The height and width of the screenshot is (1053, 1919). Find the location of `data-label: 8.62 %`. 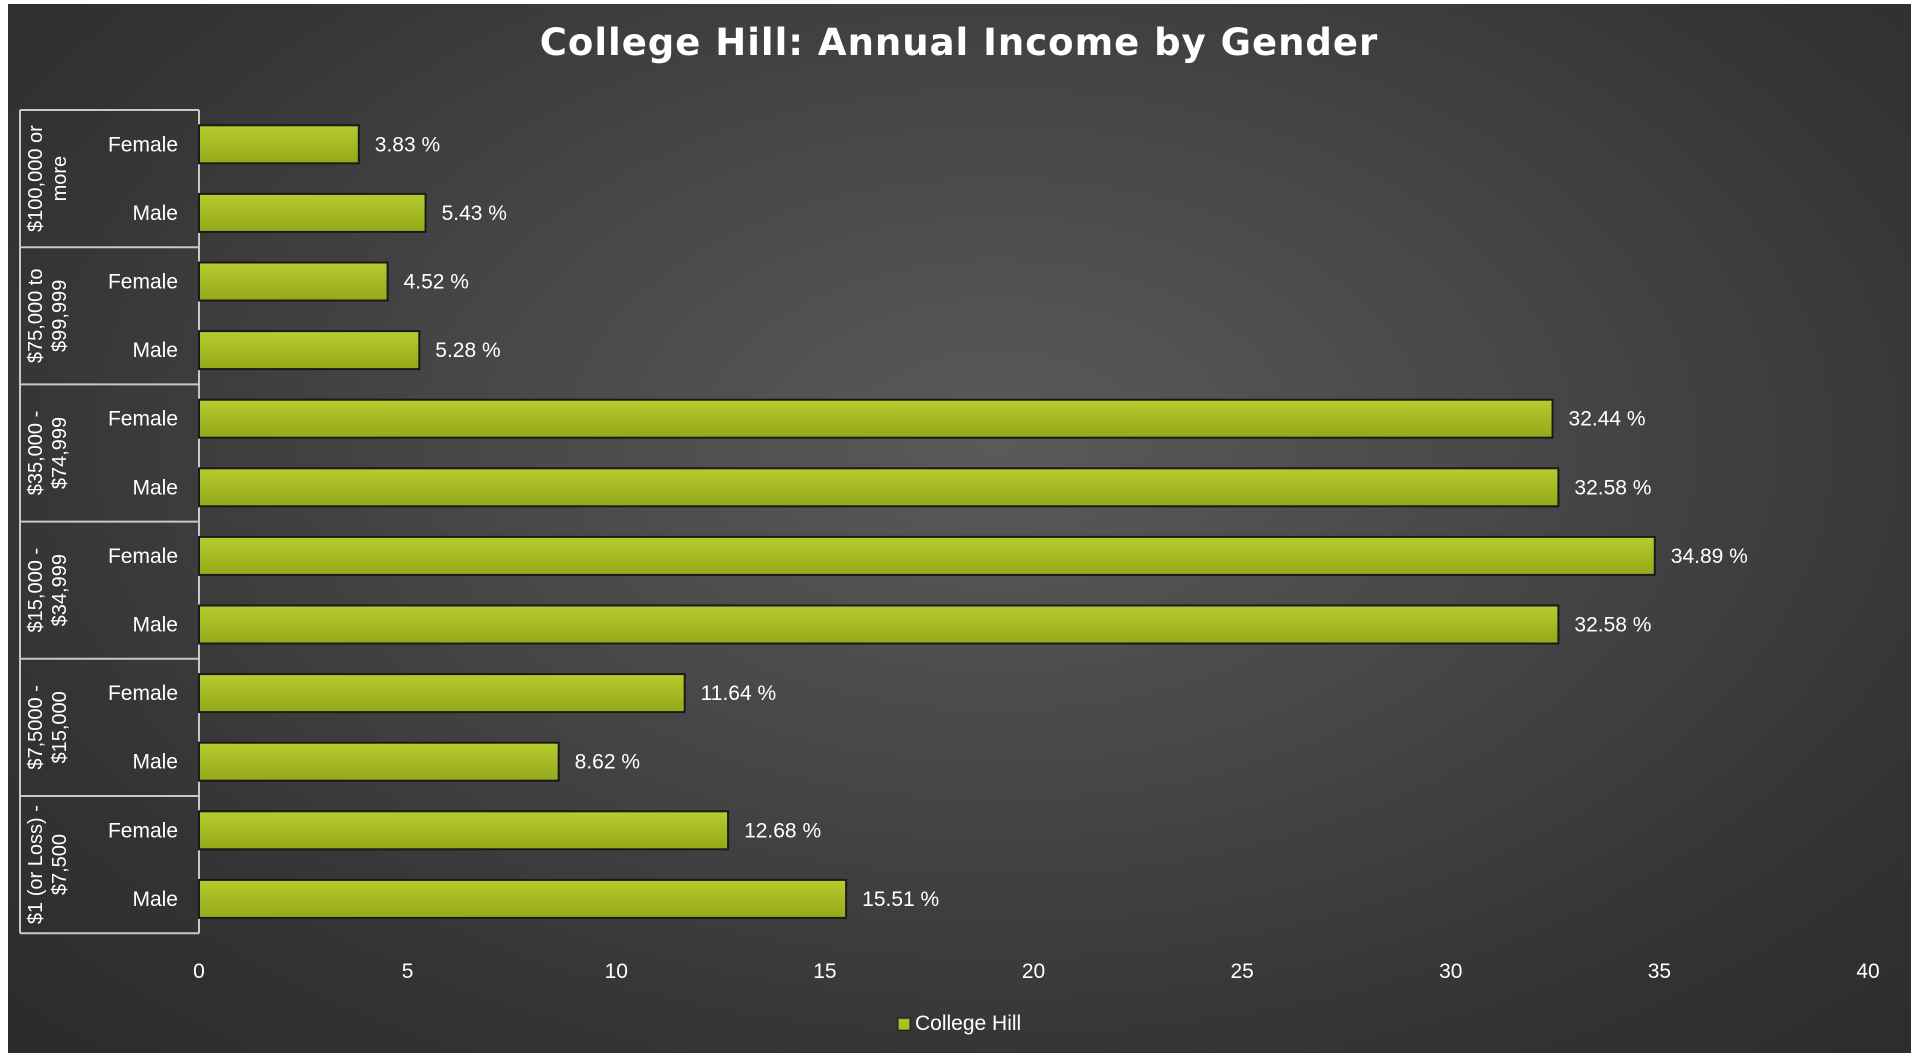

data-label: 8.62 % is located at coordinates (607, 762).